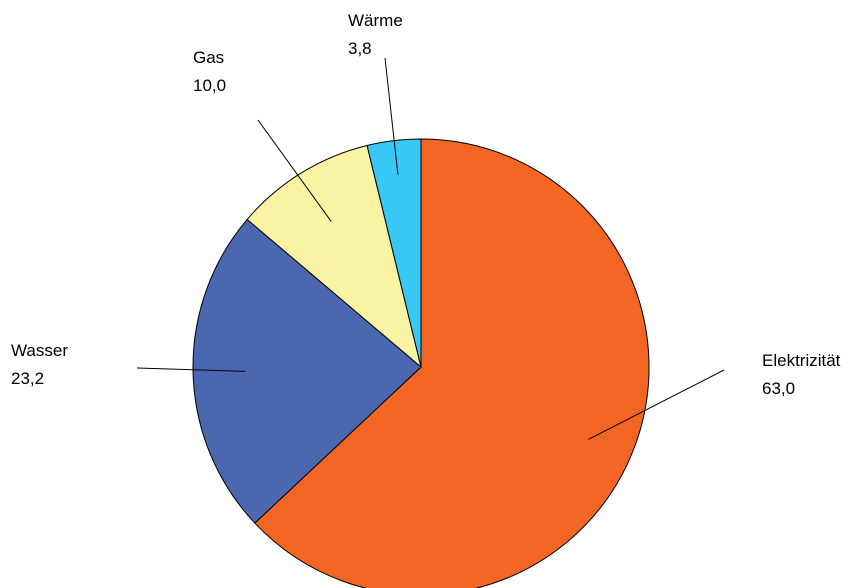 The width and height of the screenshot is (864, 588). Describe the element at coordinates (39, 350) in the screenshot. I see `label-wasser-name: Wasser` at that location.